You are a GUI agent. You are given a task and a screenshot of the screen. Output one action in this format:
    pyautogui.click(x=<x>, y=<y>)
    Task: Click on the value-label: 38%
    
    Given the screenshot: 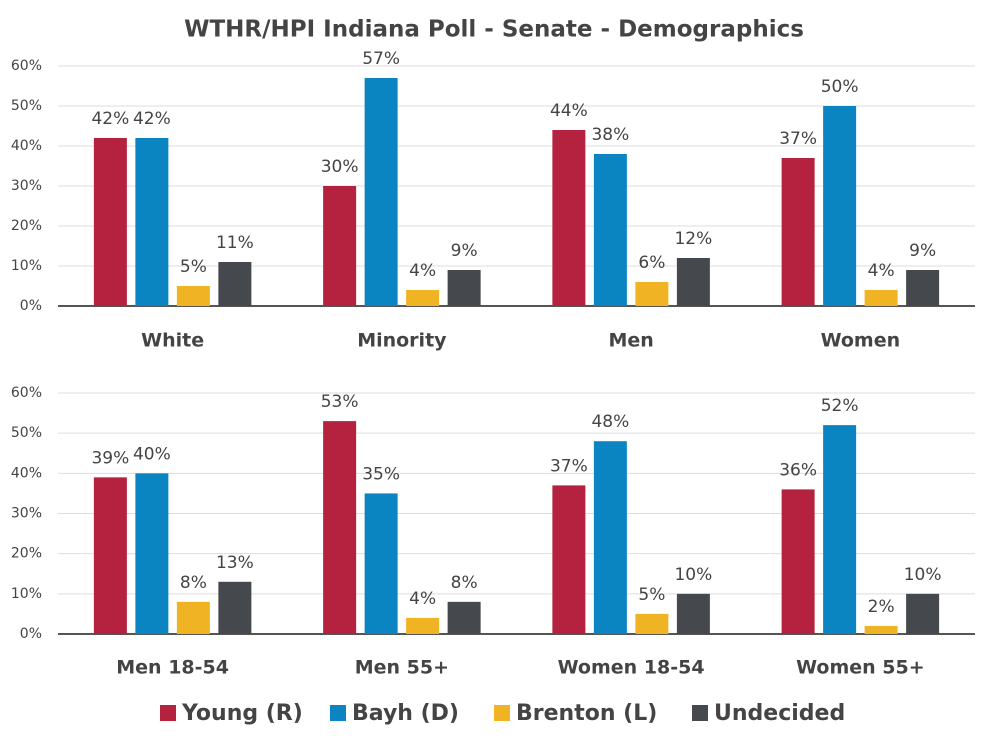 What is the action you would take?
    pyautogui.click(x=610, y=135)
    